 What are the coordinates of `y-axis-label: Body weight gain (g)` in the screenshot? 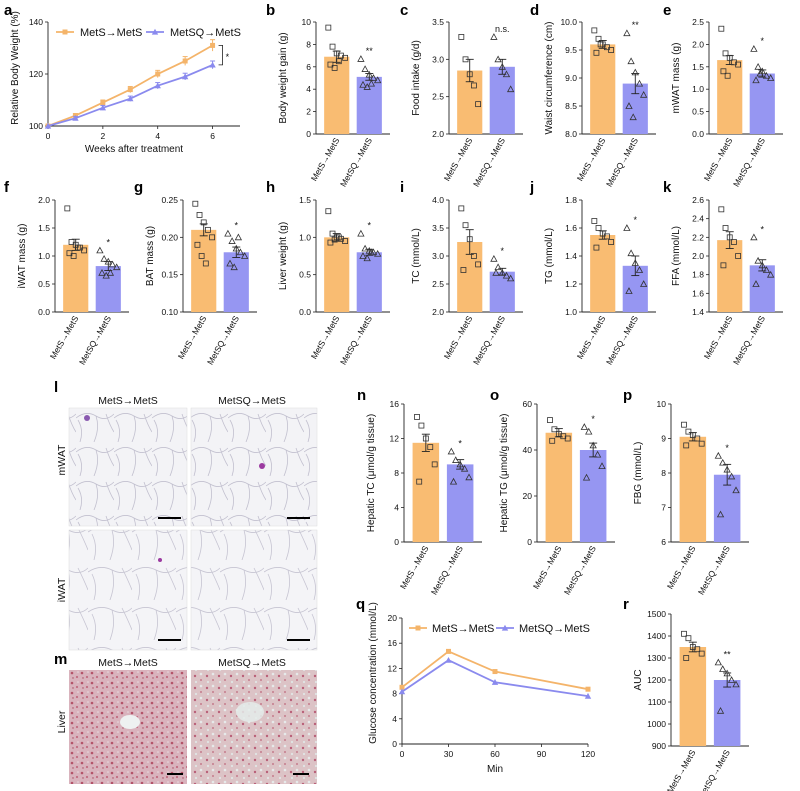 It's located at (283, 77).